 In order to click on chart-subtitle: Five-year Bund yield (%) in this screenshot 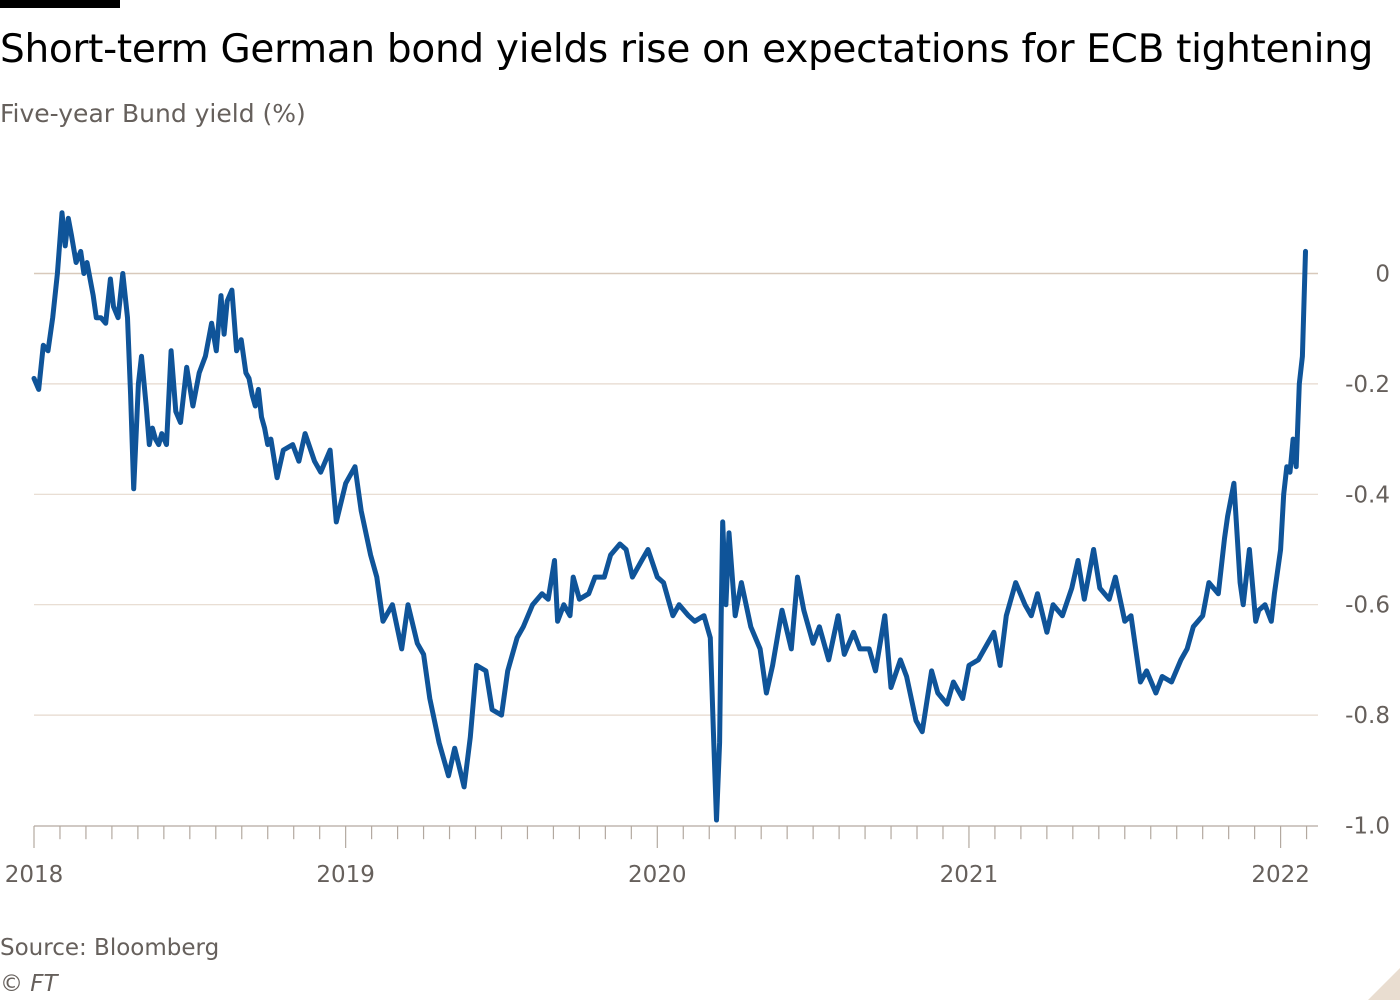, I will do `click(153, 113)`.